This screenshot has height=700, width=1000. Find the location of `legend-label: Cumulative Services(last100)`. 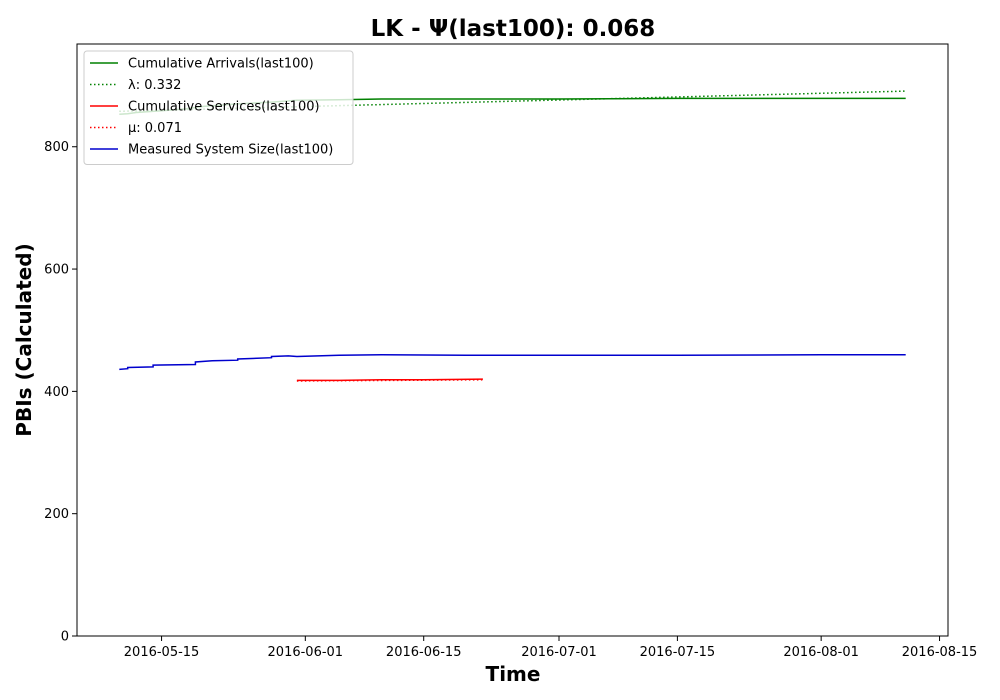

legend-label: Cumulative Services(last100) is located at coordinates (224, 107).